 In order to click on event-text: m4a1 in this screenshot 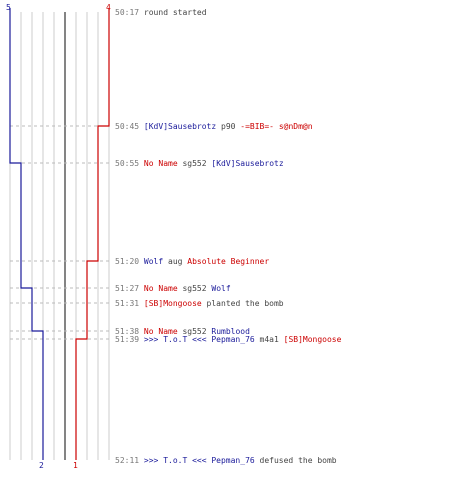, I will do `click(269, 339)`.